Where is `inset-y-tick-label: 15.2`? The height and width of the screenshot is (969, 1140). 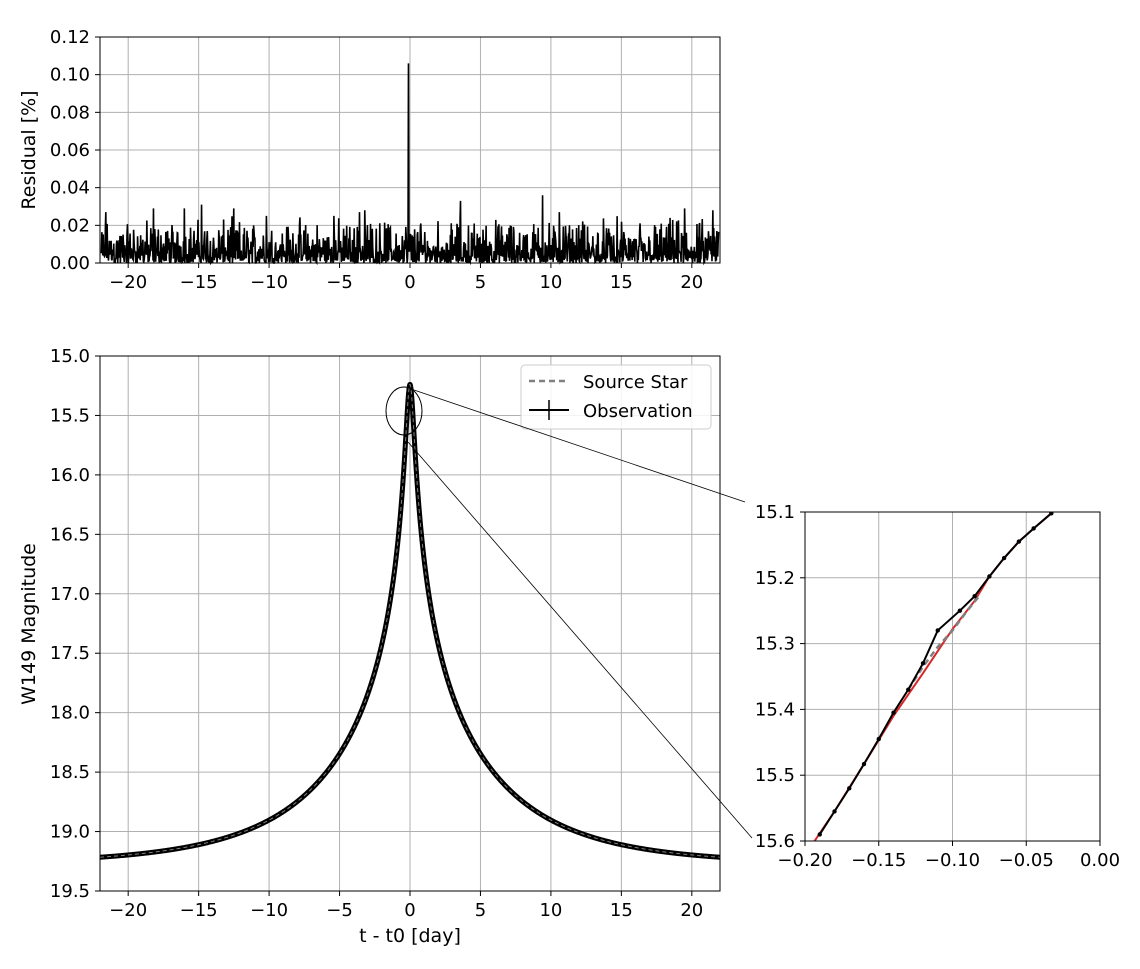
inset-y-tick-label: 15.2 is located at coordinates (775, 578).